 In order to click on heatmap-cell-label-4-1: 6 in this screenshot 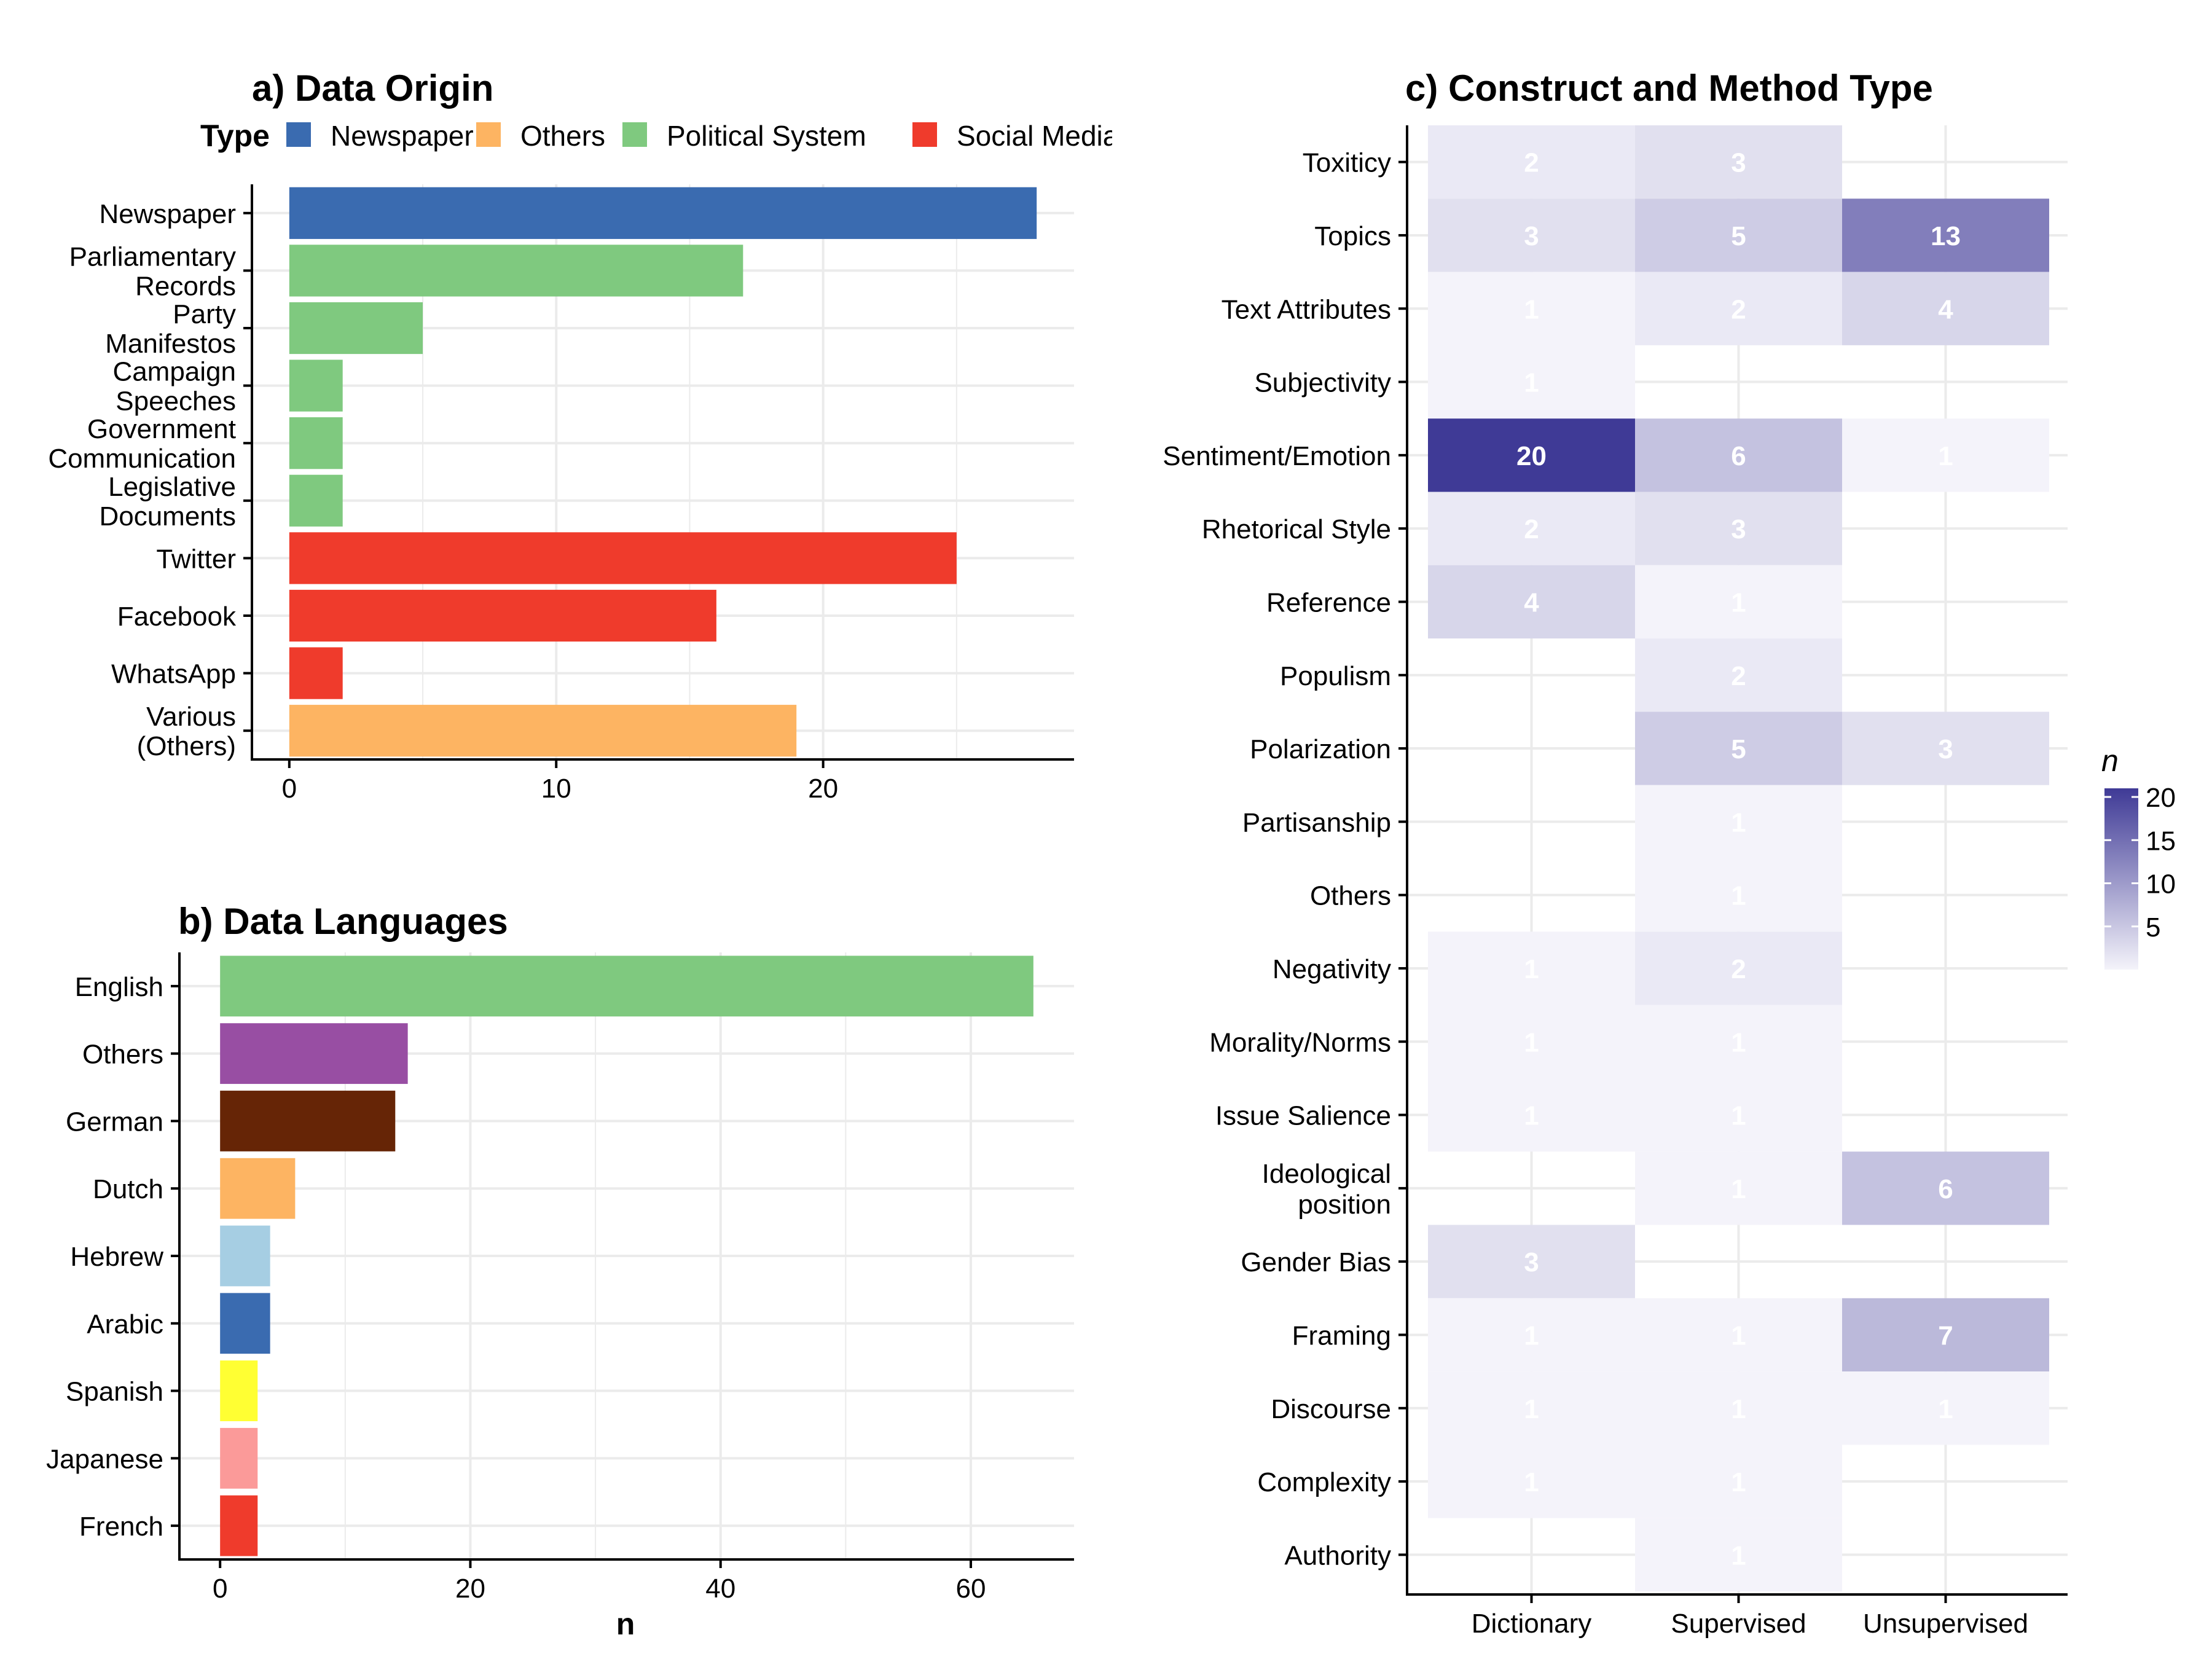, I will do `click(1738, 456)`.